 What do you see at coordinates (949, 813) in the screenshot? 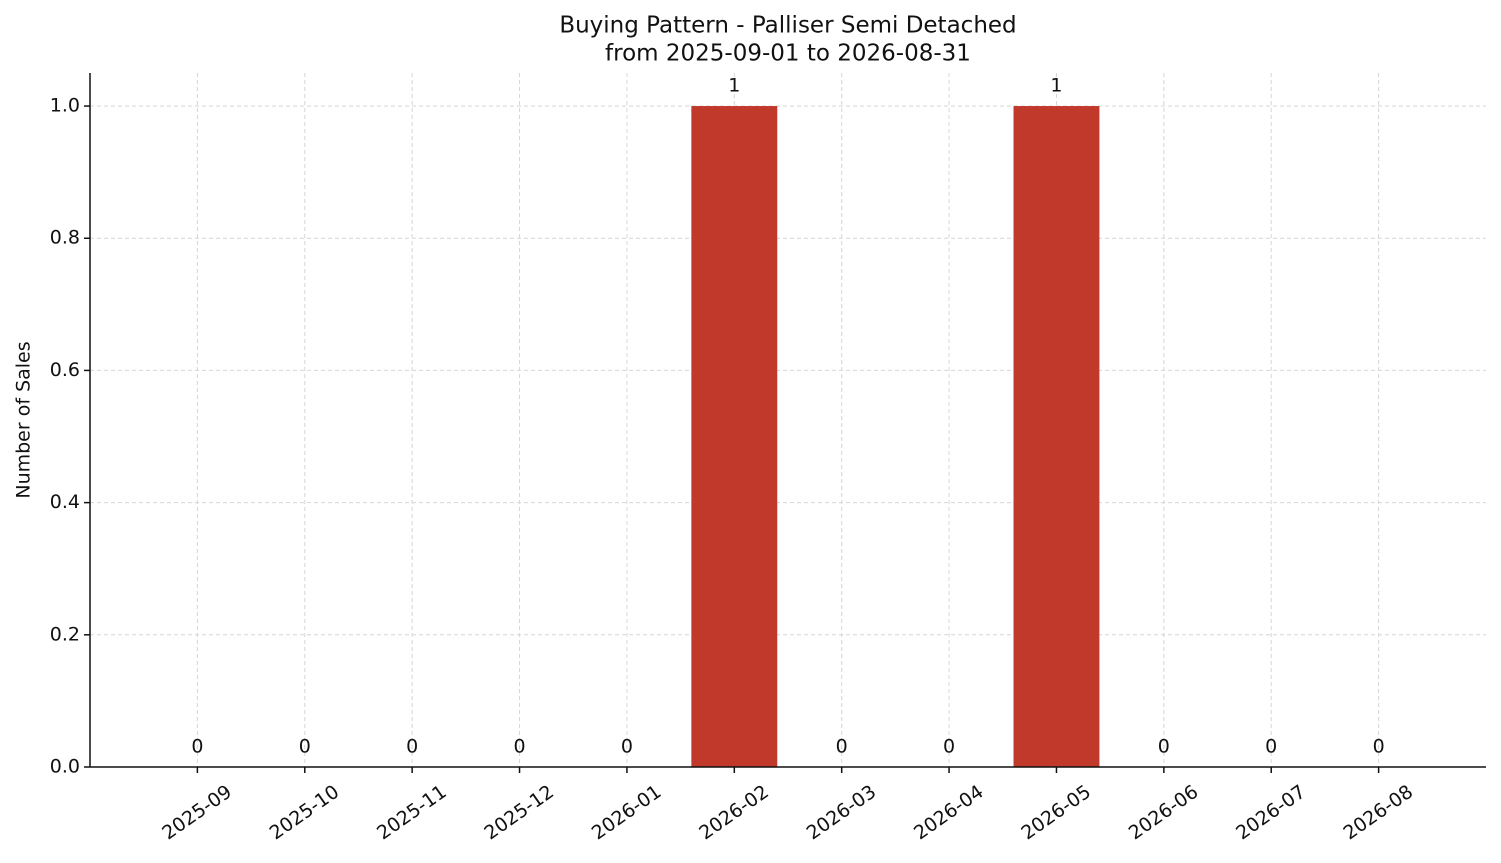
I see `x-tick-label: 2026-04` at bounding box center [949, 813].